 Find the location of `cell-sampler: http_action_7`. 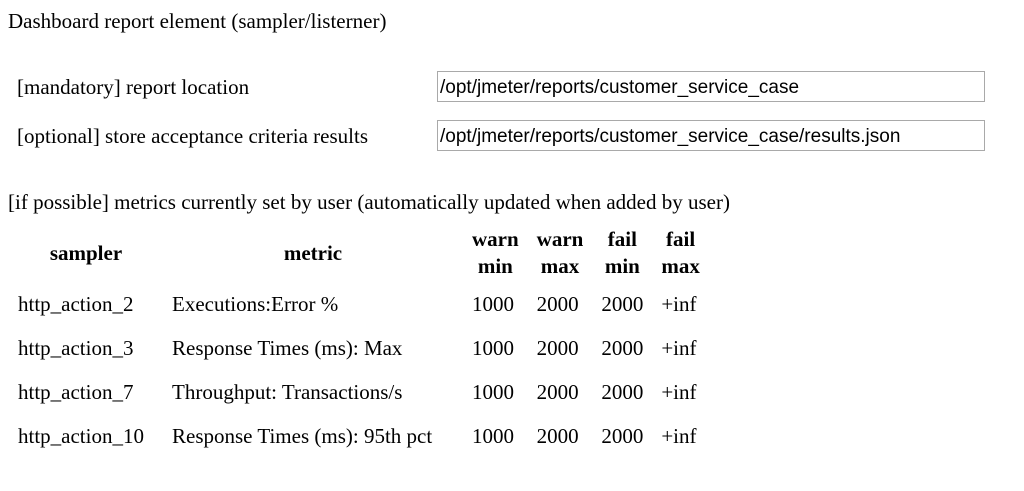

cell-sampler: http_action_7 is located at coordinates (76, 392).